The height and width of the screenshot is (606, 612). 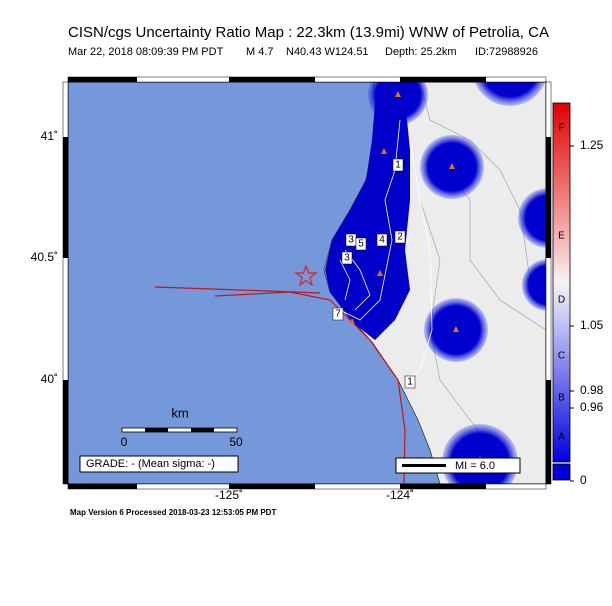 I want to click on info-item: Mar 22, 2018 08:09:39 PM PDT, so click(x=146, y=52).